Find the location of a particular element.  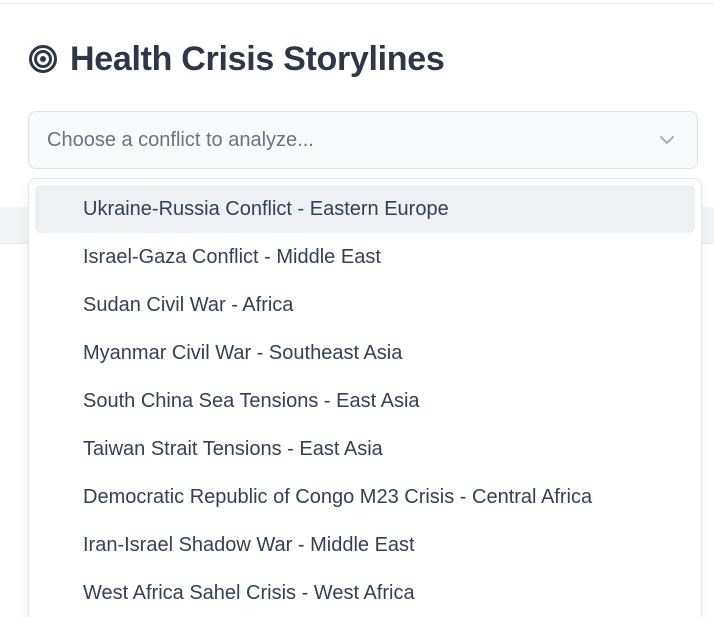

conflict-option: Myanmar Civil War - Southeast Asia is located at coordinates (243, 353).